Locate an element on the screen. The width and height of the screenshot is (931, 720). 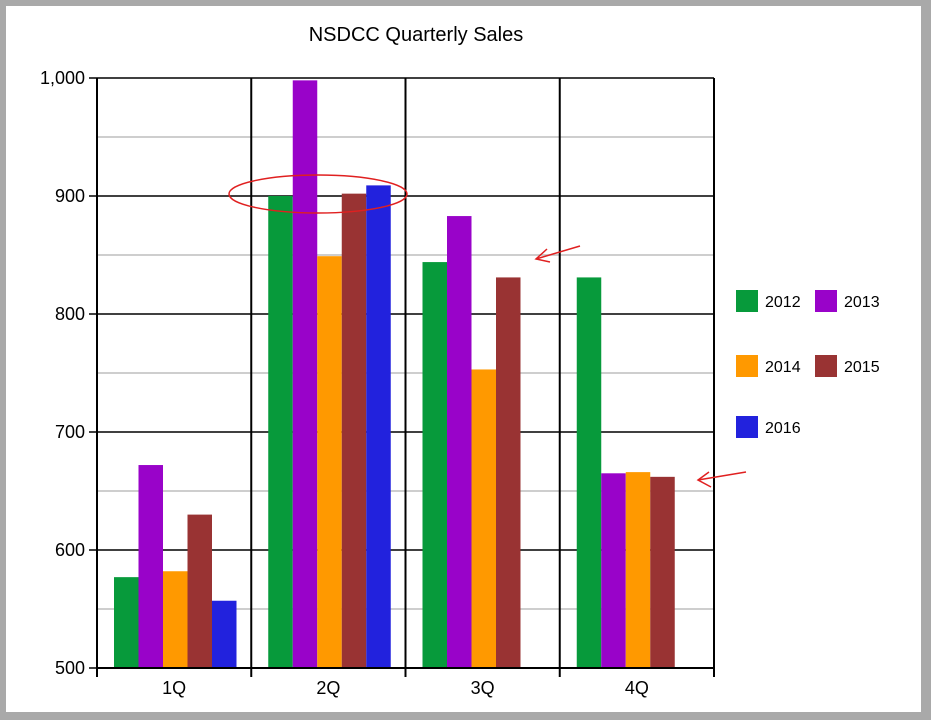
arrow-3q-head is located at coordinates (542, 255).